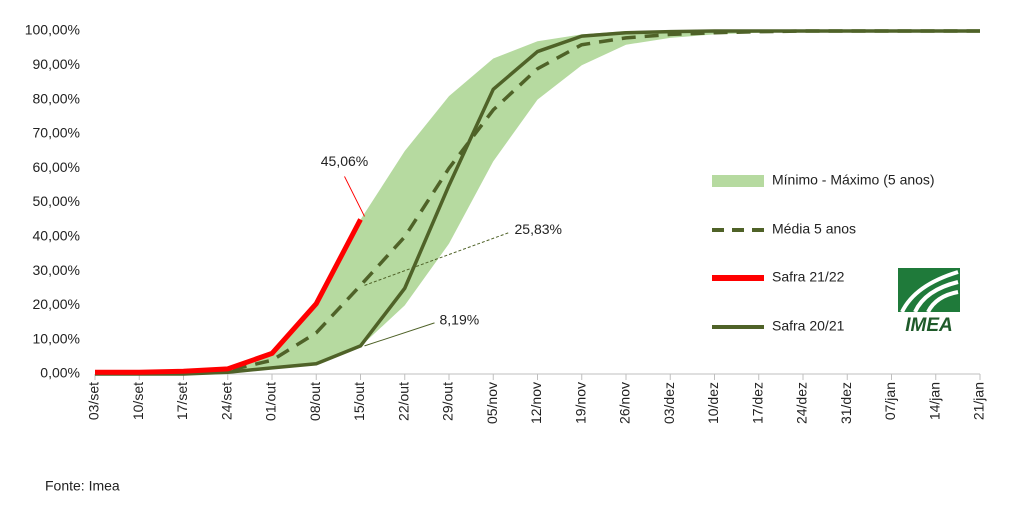 Image resolution: width=1024 pixels, height=519 pixels. I want to click on y-tick-label: 80,00%, so click(56, 98).